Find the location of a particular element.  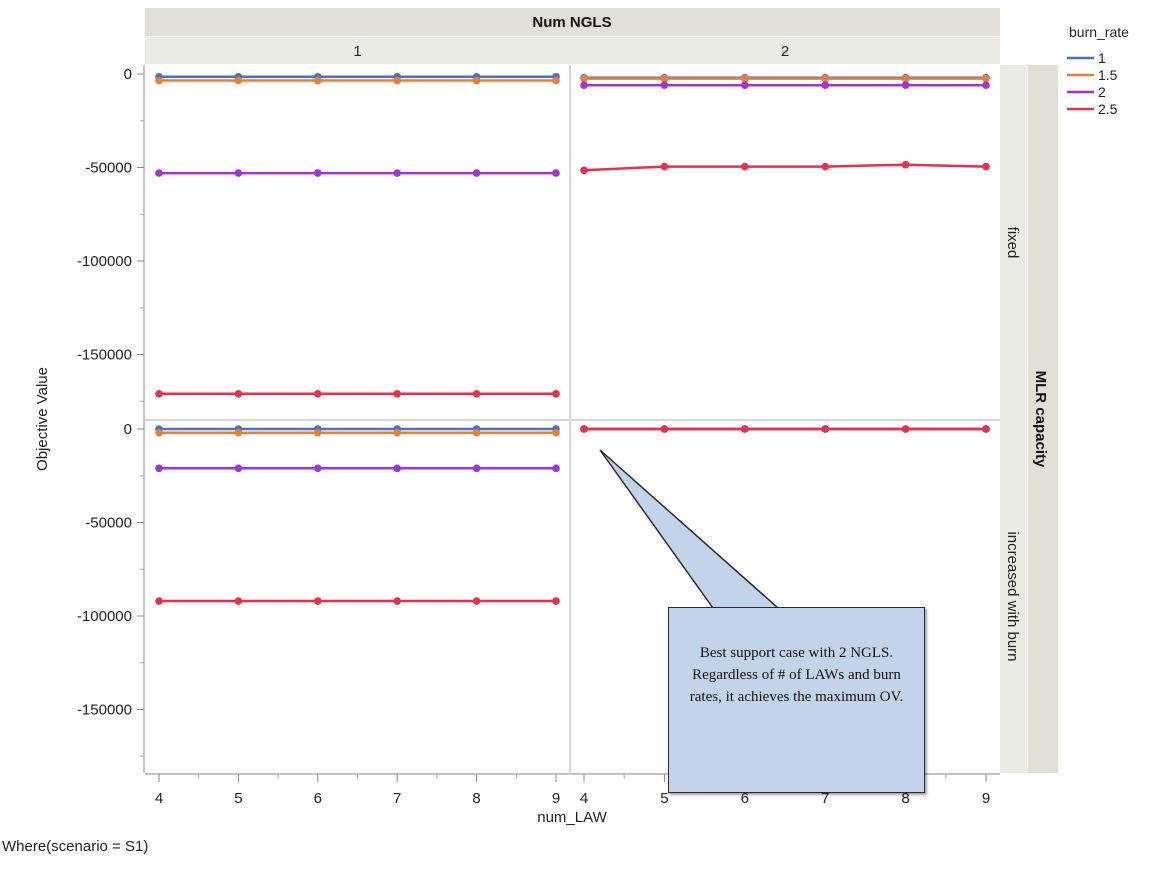

facet-row-label: fixed is located at coordinates (1012, 243).